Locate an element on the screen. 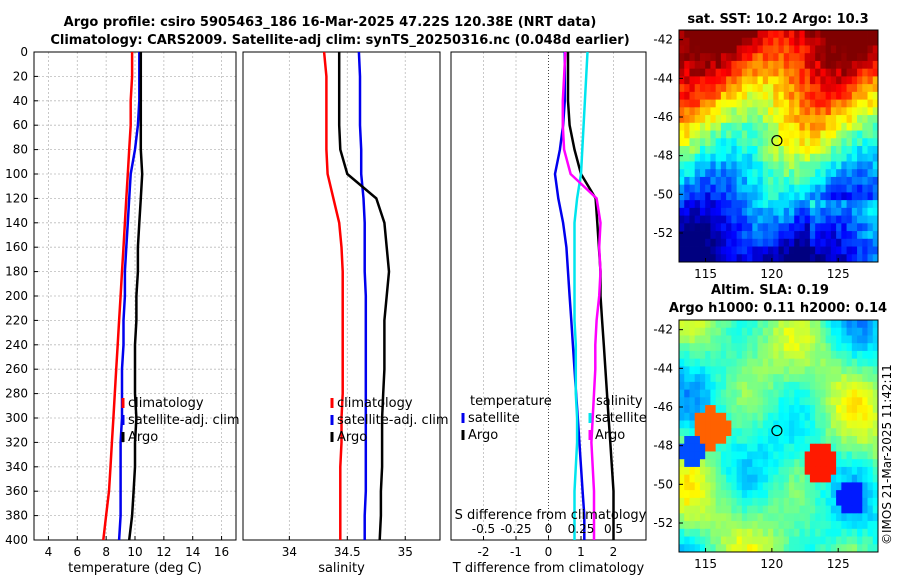 The width and height of the screenshot is (900, 580). map-x-tick-label: 125 is located at coordinates (838, 274).